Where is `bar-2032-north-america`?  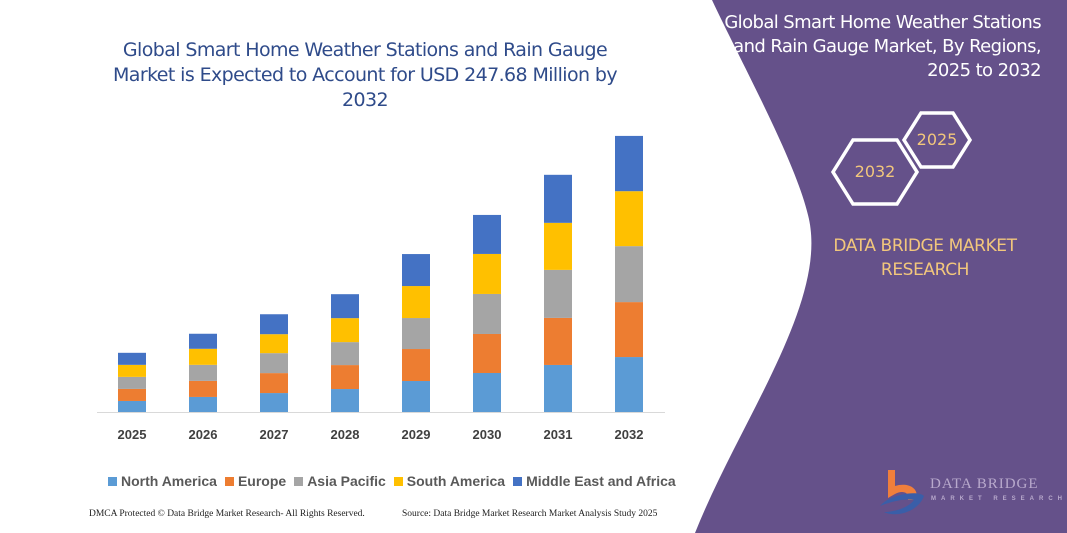 bar-2032-north-america is located at coordinates (629, 384).